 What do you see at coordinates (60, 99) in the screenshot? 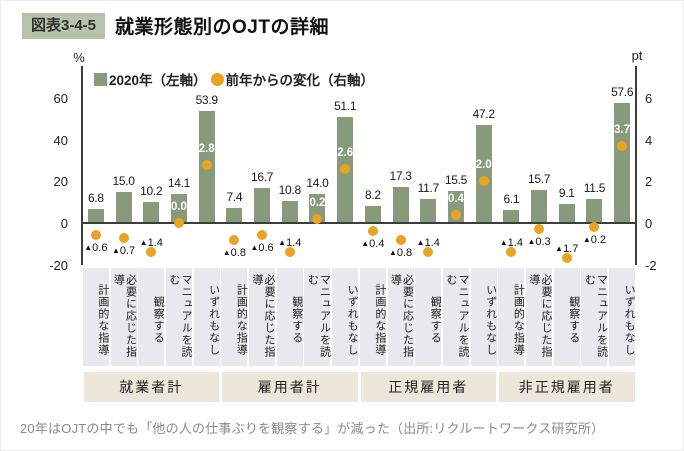
I see `left-axis-tick-label: 60` at bounding box center [60, 99].